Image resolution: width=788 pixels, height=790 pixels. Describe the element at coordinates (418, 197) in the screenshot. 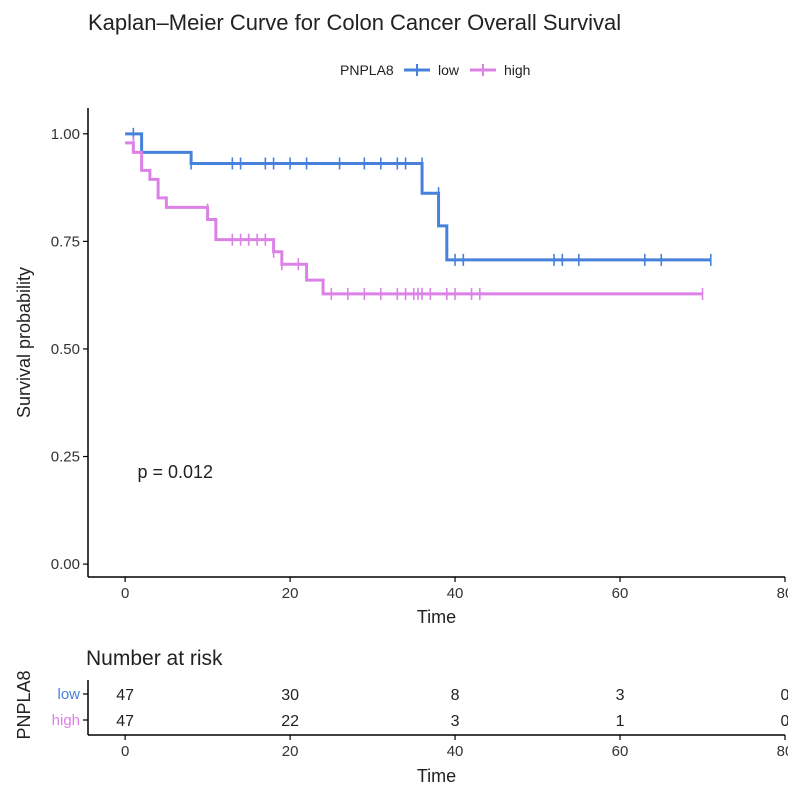

I see `survival-curve-low` at that location.